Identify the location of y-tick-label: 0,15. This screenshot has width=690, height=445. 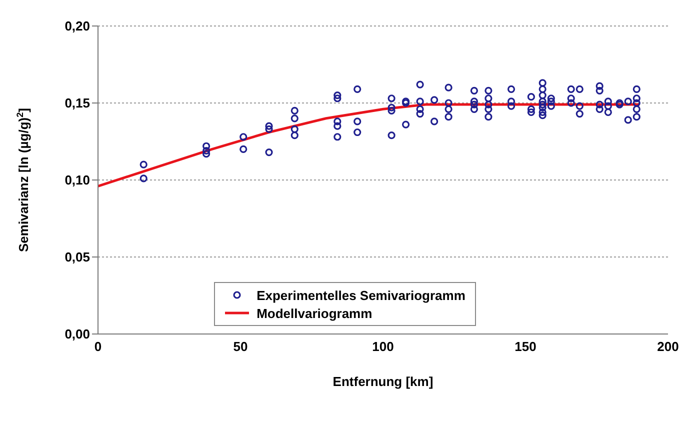
(77, 103).